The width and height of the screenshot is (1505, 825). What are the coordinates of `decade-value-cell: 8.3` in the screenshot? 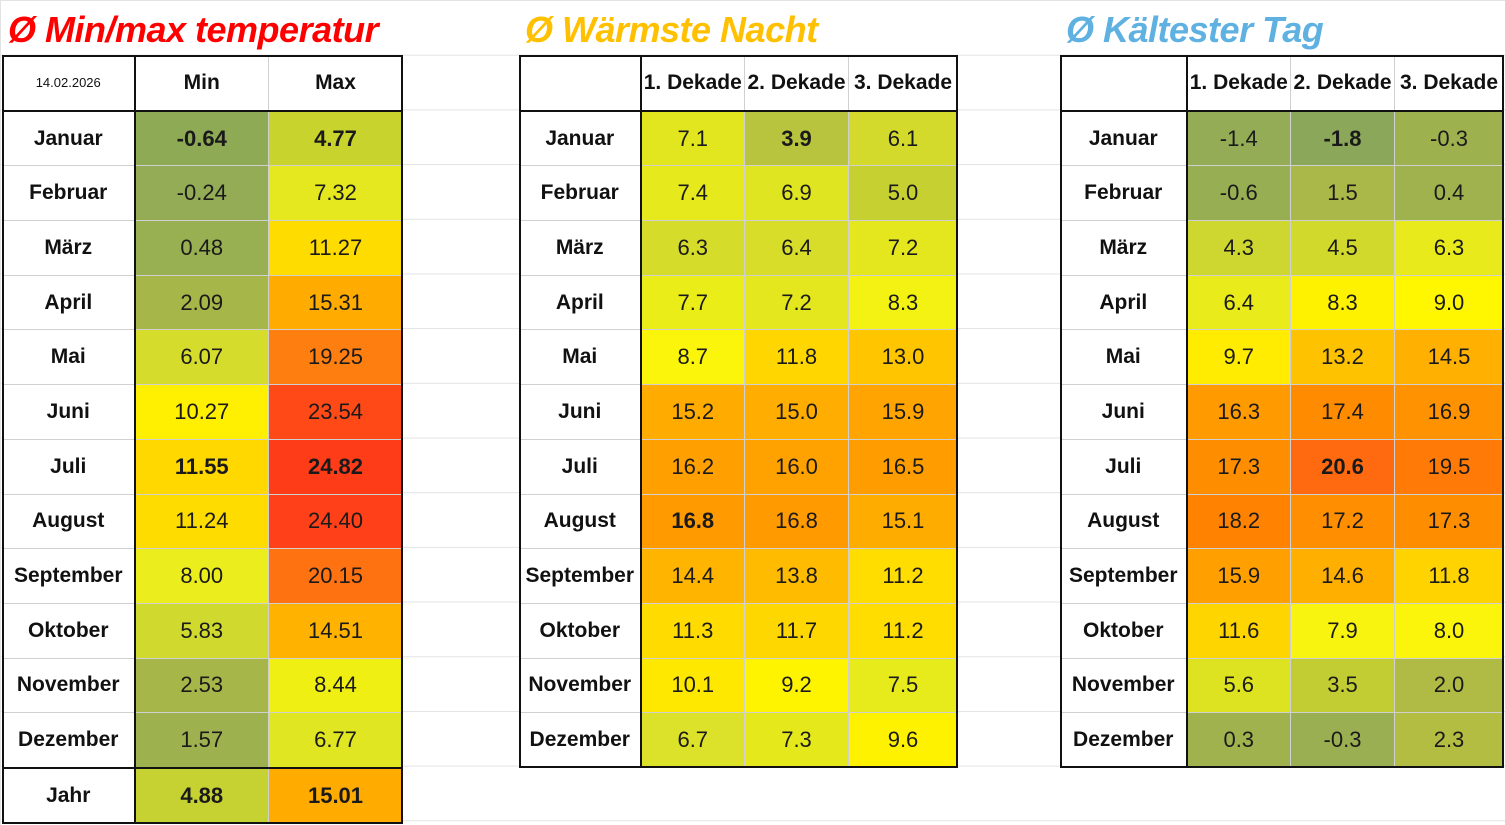 It's located at (903, 302).